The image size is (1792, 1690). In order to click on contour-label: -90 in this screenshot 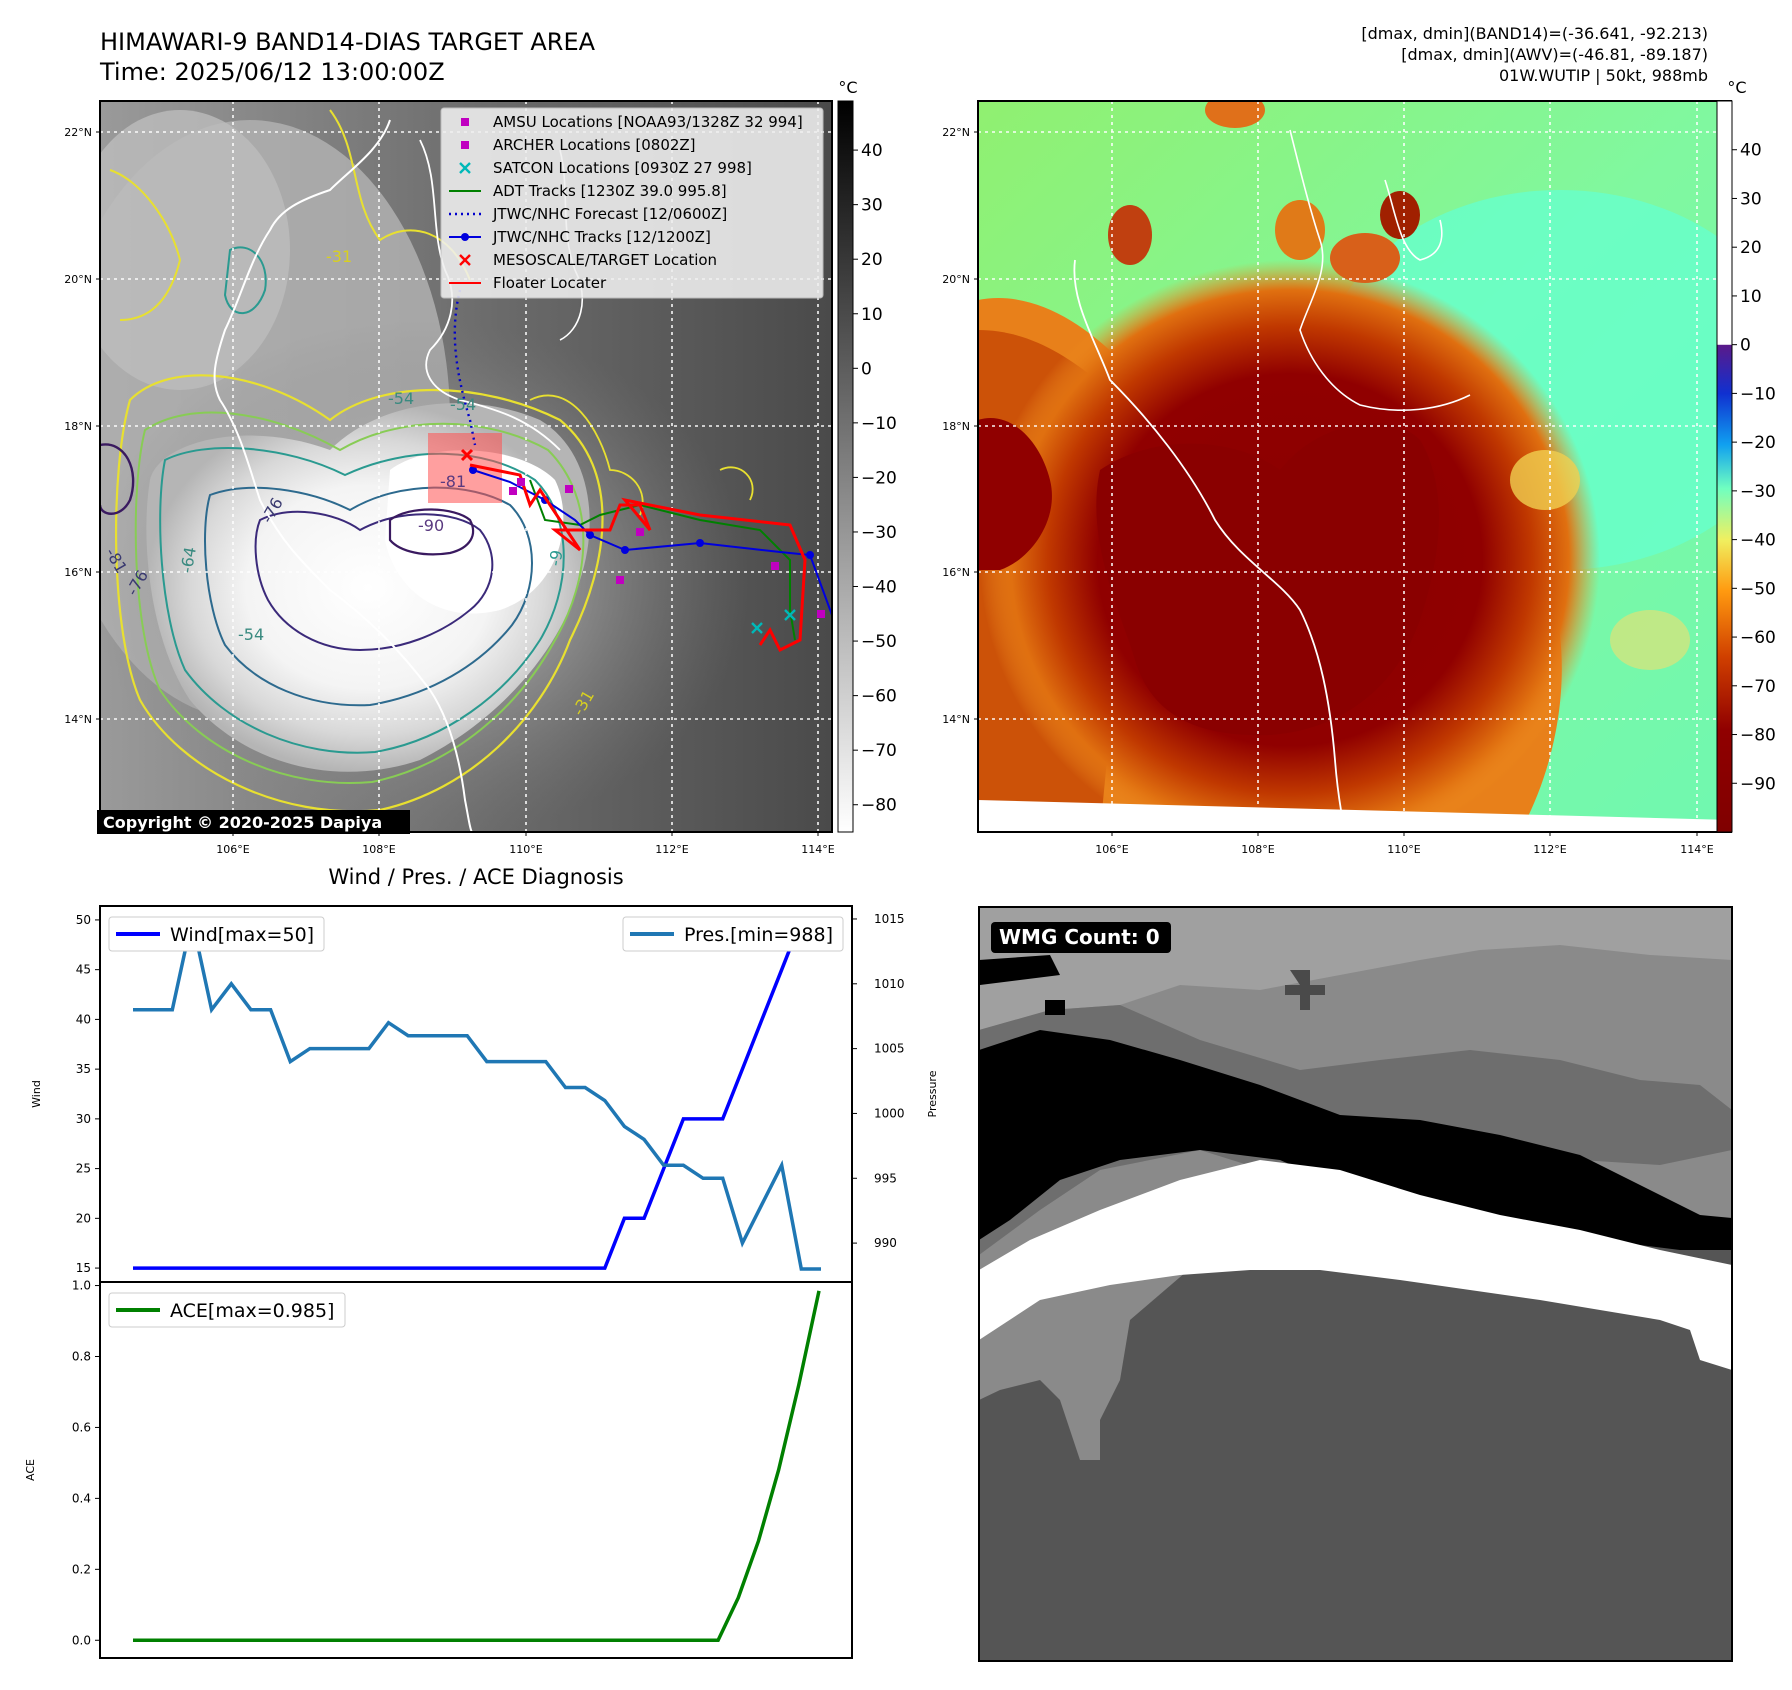, I will do `click(431, 525)`.